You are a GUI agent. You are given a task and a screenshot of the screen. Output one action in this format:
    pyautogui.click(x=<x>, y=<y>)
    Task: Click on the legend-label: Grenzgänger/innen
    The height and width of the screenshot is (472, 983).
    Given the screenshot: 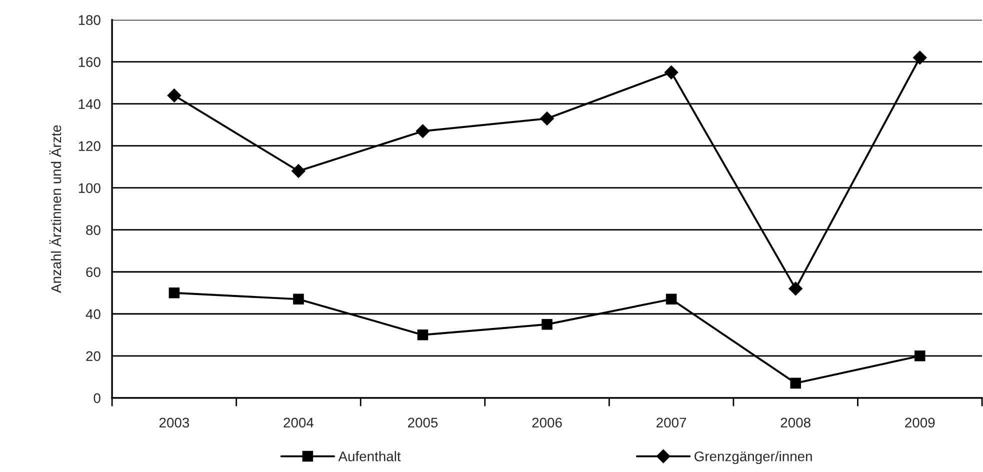 What is the action you would take?
    pyautogui.click(x=753, y=457)
    